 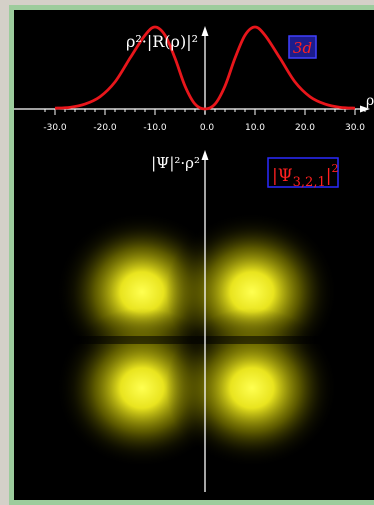 I want to click on density-y-axis-arrow, so click(x=205, y=155).